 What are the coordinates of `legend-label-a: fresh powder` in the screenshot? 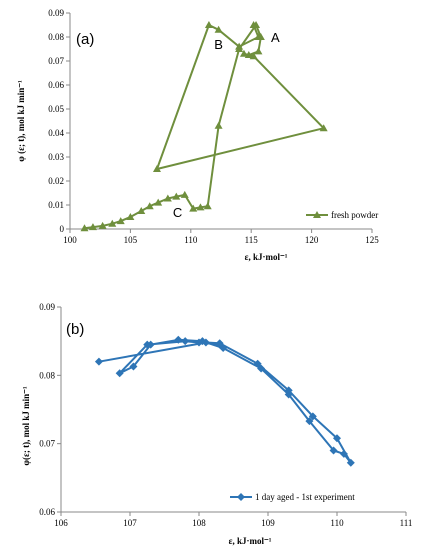 It's located at (354, 215).